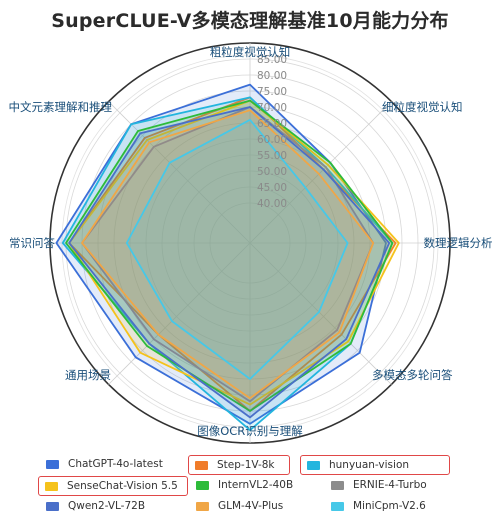 The width and height of the screenshot is (500, 516). Describe the element at coordinates (272, 124) in the screenshot. I see `tick-label: 65.00` at that location.